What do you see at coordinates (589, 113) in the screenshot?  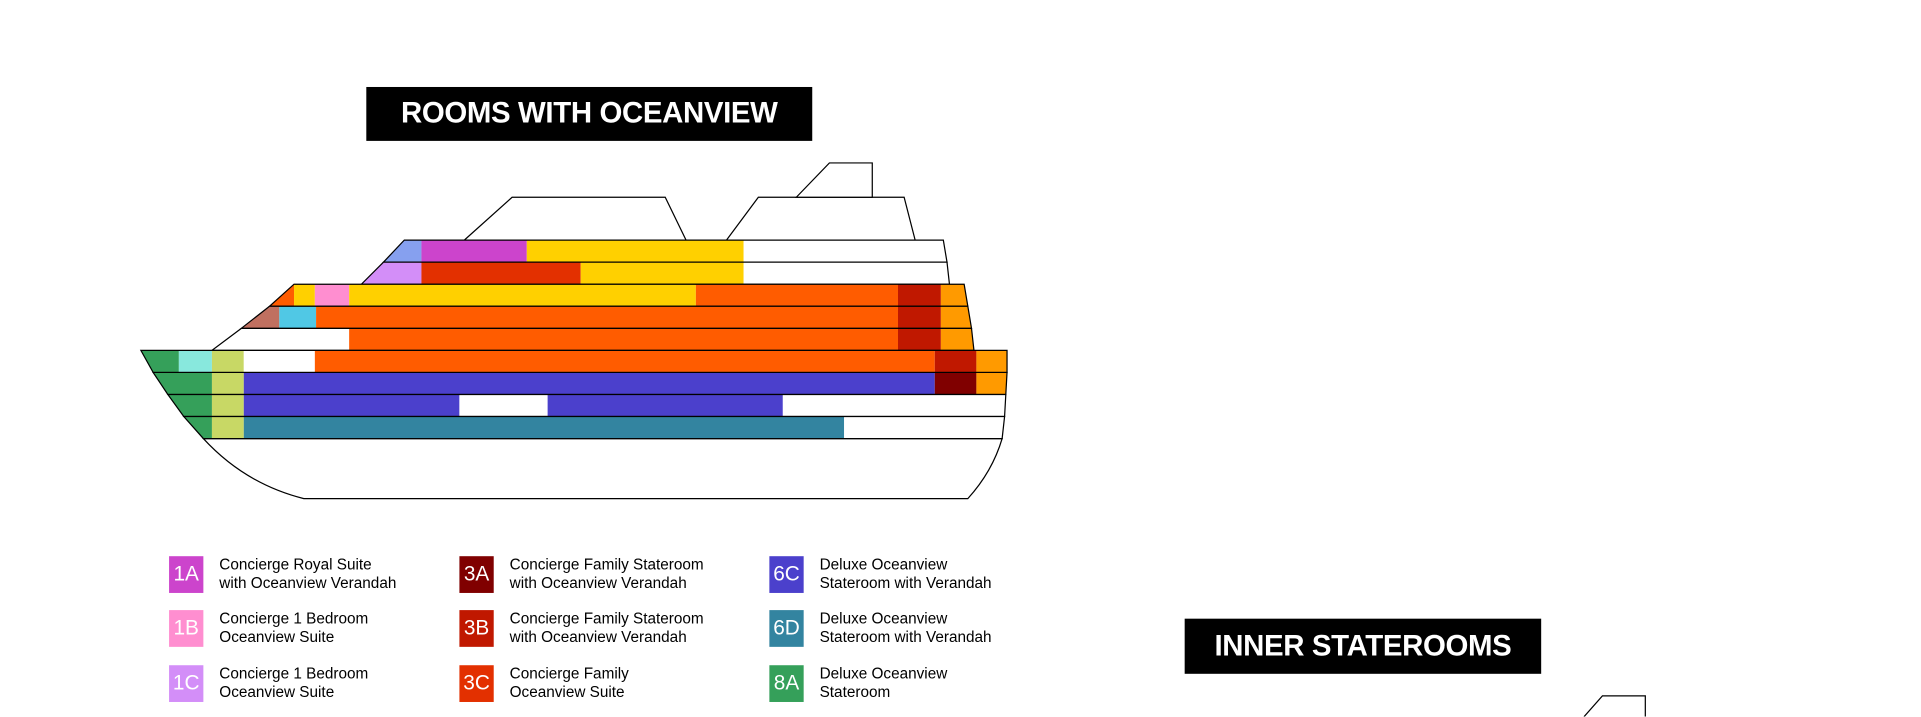 I see `oceanview-section-title: ROOMS WITH OCEANVIEW` at bounding box center [589, 113].